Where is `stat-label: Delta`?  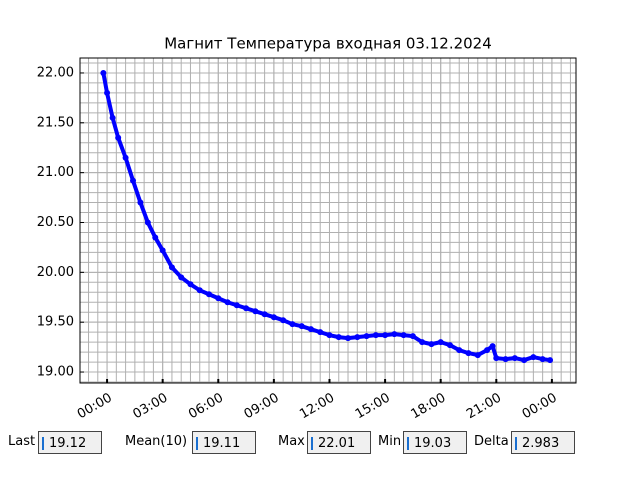
stat-label: Delta is located at coordinates (491, 441).